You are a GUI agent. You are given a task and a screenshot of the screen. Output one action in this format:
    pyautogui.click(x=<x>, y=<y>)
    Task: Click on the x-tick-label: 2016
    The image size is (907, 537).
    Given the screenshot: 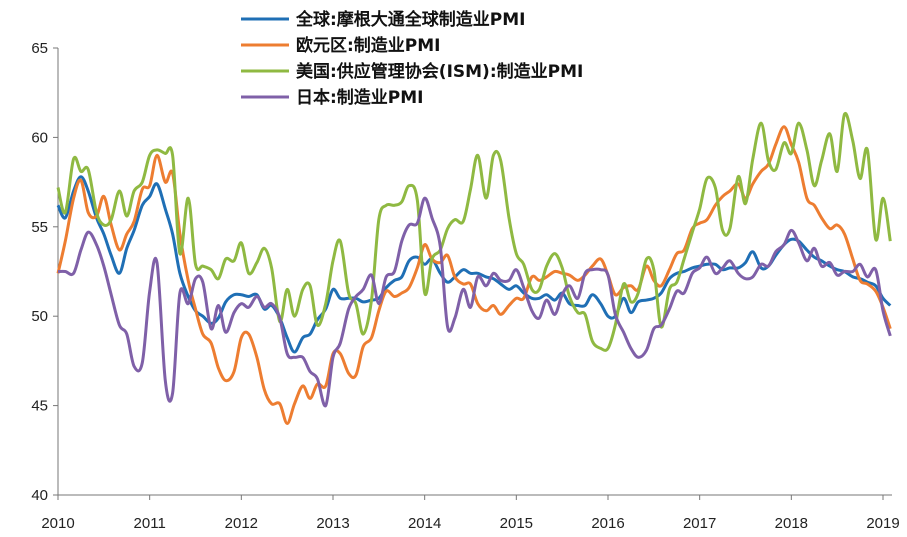 What is the action you would take?
    pyautogui.click(x=607, y=523)
    